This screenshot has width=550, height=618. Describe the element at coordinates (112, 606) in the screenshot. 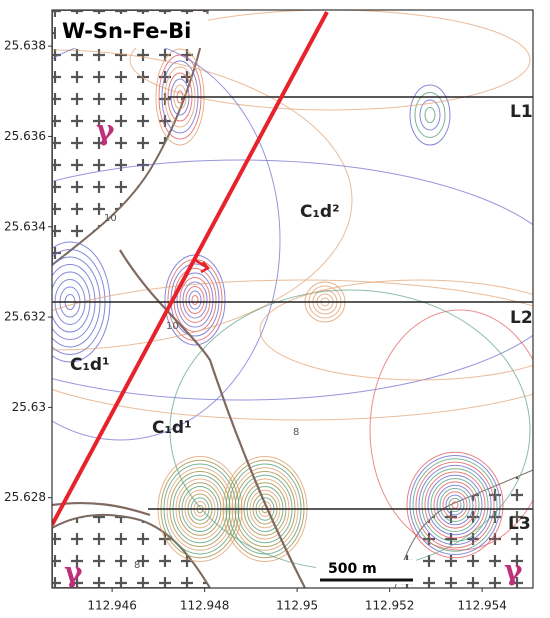

I see `x-tick-label: 112.946` at that location.